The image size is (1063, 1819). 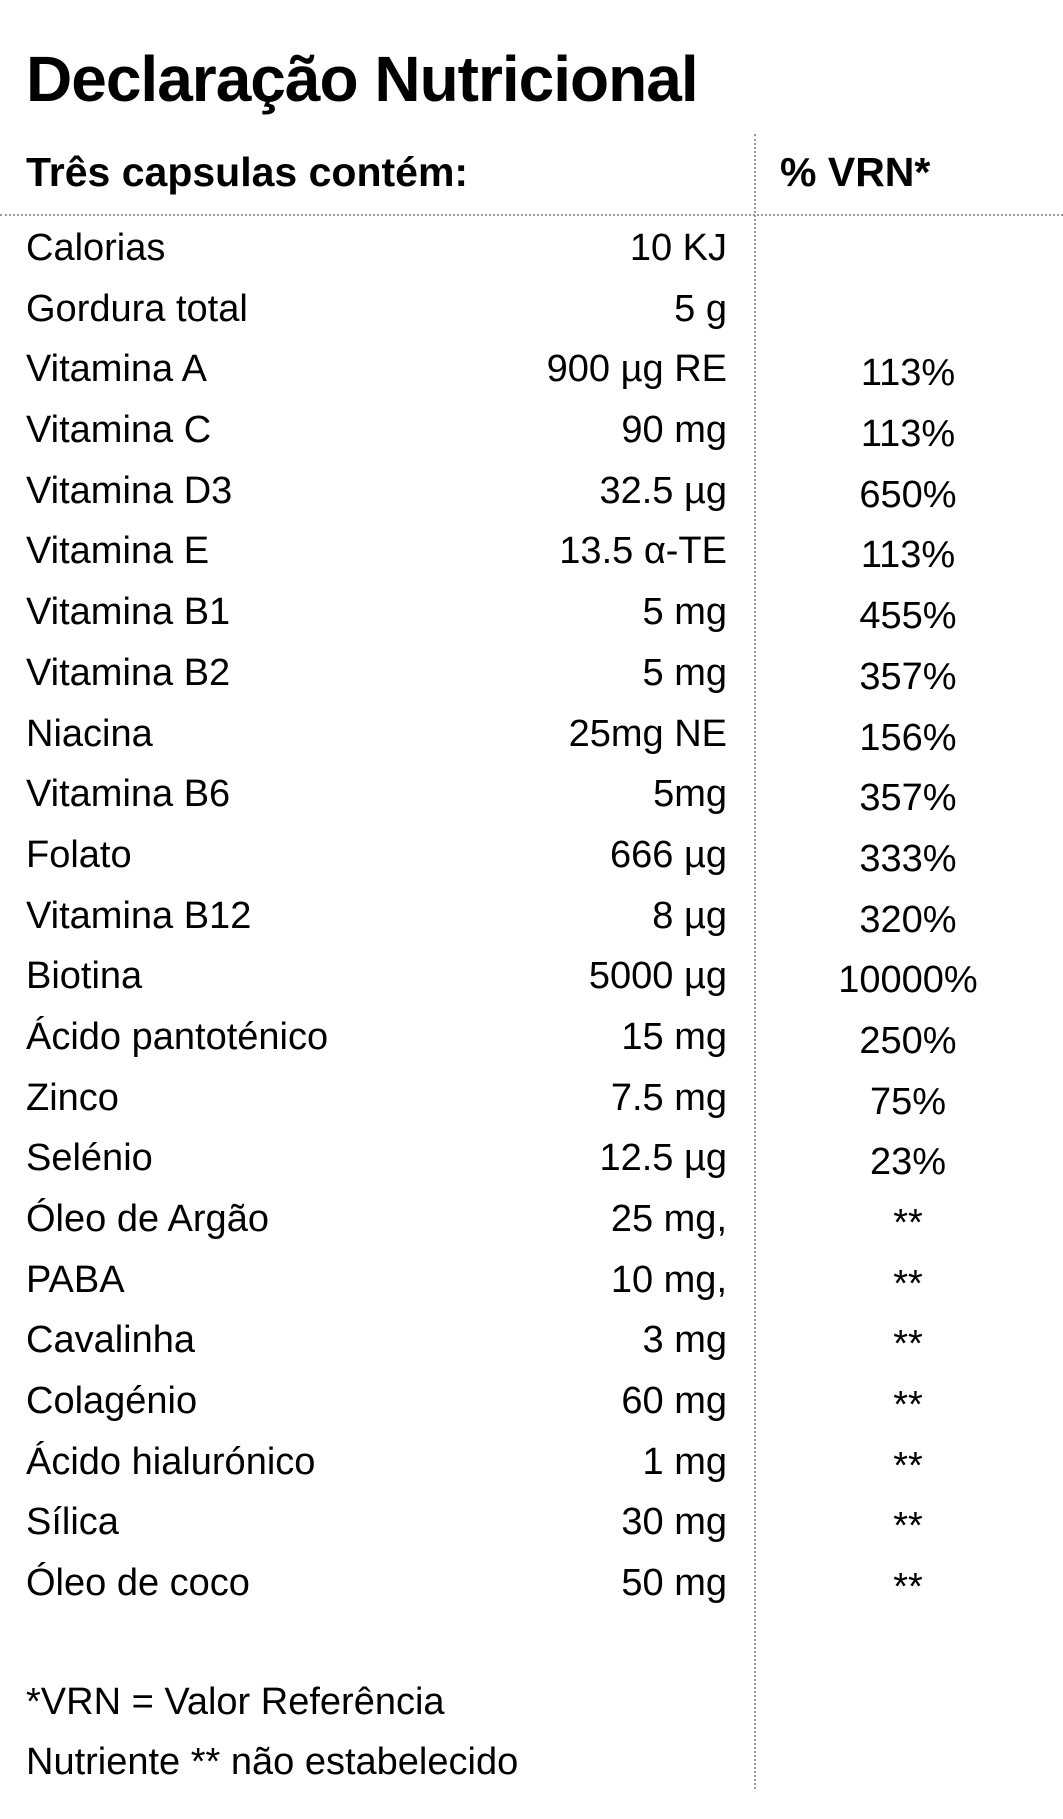 I want to click on nutrient-vrn: 156%, so click(x=908, y=737).